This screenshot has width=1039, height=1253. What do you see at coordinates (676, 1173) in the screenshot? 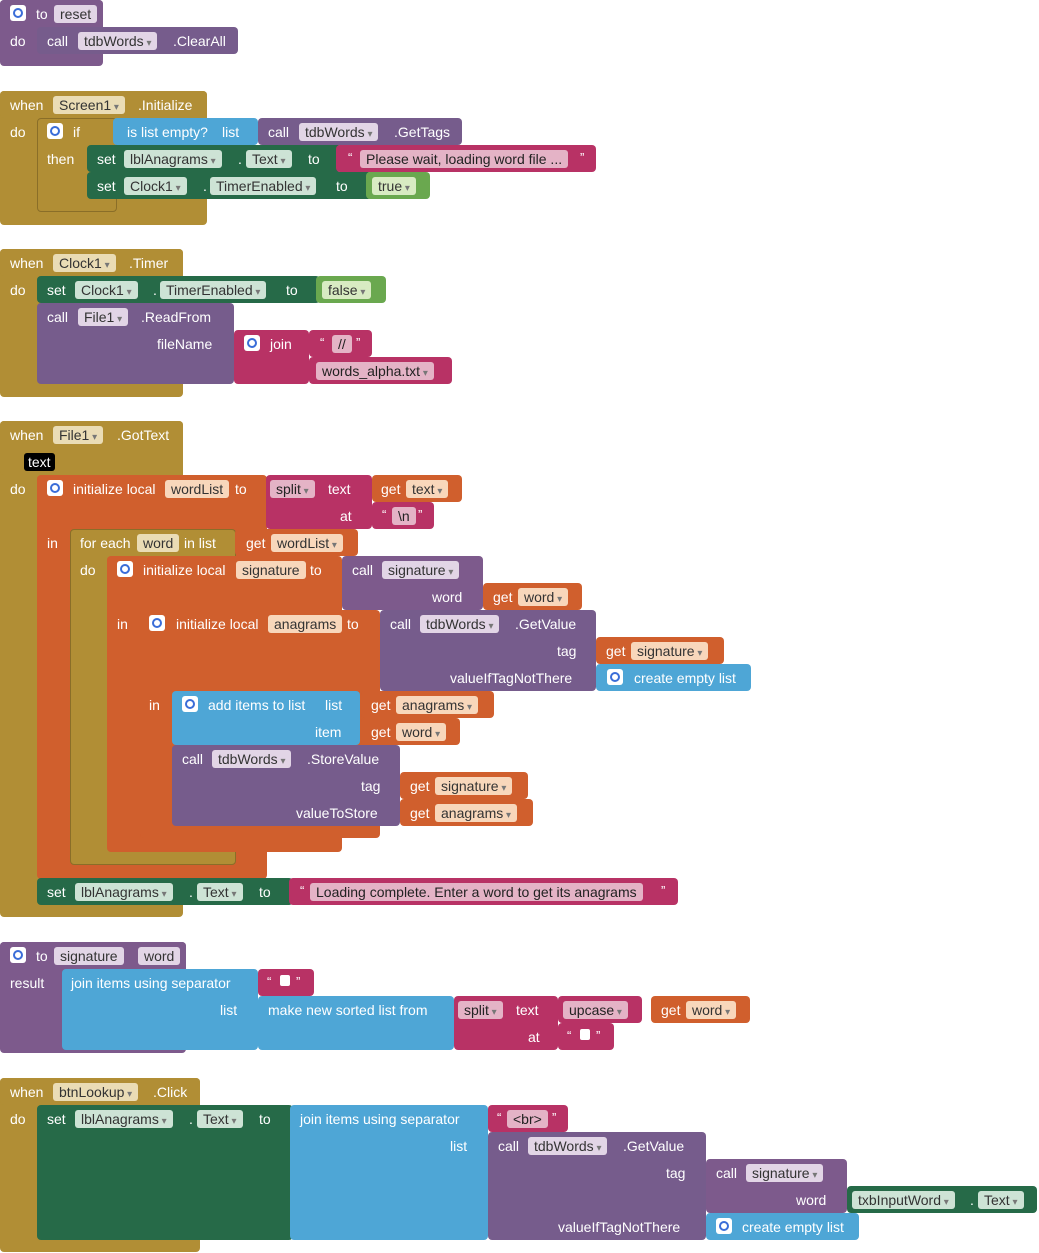
I see `tag-label: tag` at bounding box center [676, 1173].